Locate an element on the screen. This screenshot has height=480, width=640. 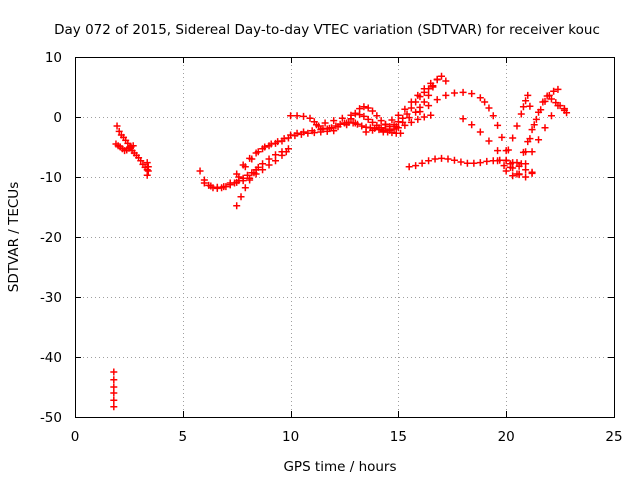
x-axis-label: GPS time / hours is located at coordinates (339, 467).